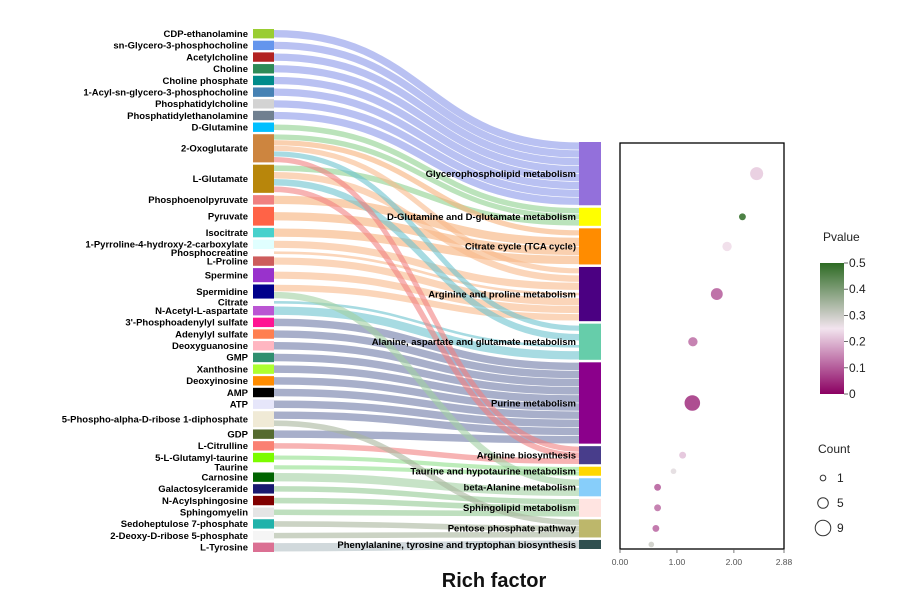 This screenshot has height=600, width=911. What do you see at coordinates (857, 263) in the screenshot?
I see `pvalue-tick-label: 0.5` at bounding box center [857, 263].